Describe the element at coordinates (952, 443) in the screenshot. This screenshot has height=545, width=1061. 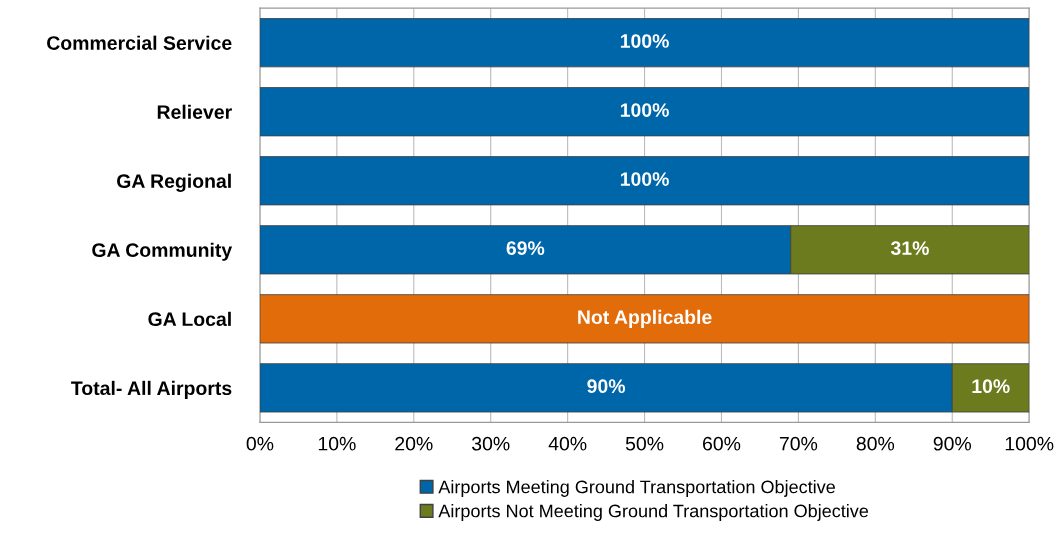
I see `x-tick-label: 90%` at that location.